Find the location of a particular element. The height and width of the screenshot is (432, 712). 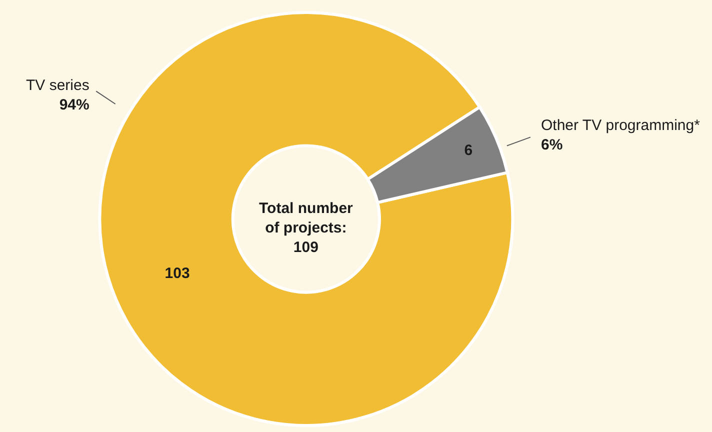

text: Total number of projects: 109 is located at coordinates (306, 228).